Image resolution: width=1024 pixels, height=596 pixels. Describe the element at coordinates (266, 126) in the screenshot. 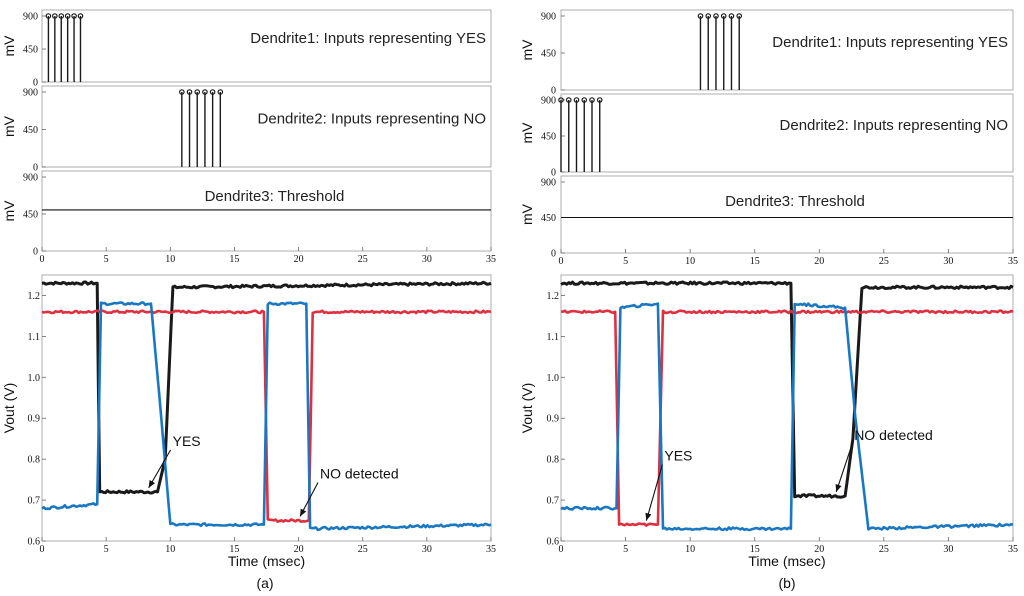

I see `panel-a-subplot-2-frame` at that location.